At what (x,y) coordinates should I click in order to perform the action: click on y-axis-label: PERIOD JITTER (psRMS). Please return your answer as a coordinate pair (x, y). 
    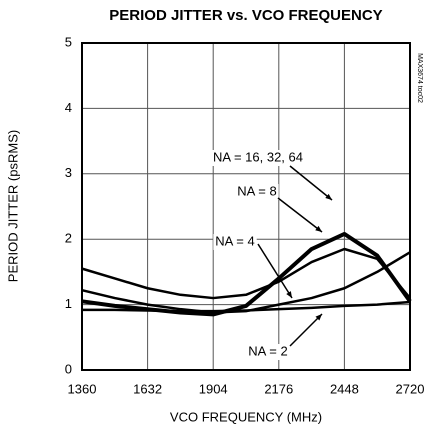
    Looking at the image, I should click on (12, 206).